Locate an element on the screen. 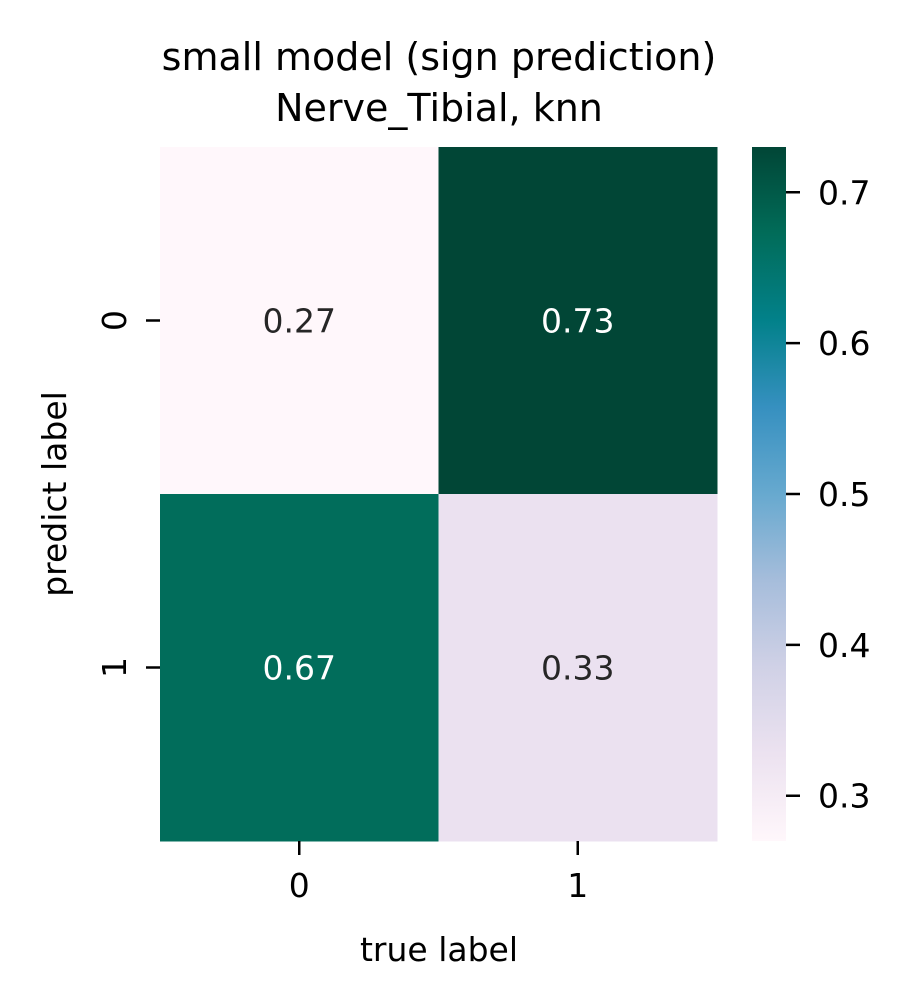 This screenshot has width=912, height=1001. cell-value-label: 0.67 is located at coordinates (299, 668).